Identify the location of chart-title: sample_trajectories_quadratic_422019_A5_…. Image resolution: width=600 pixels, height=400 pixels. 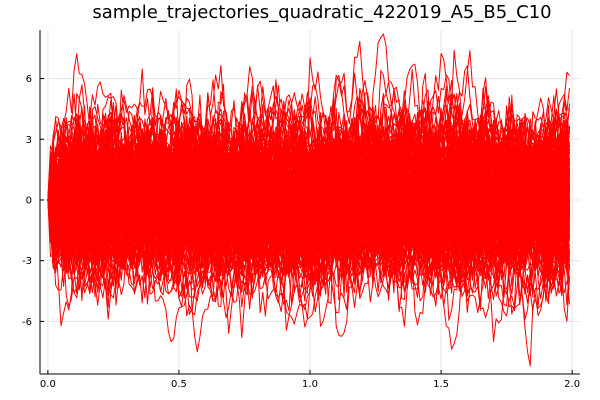
(321, 12).